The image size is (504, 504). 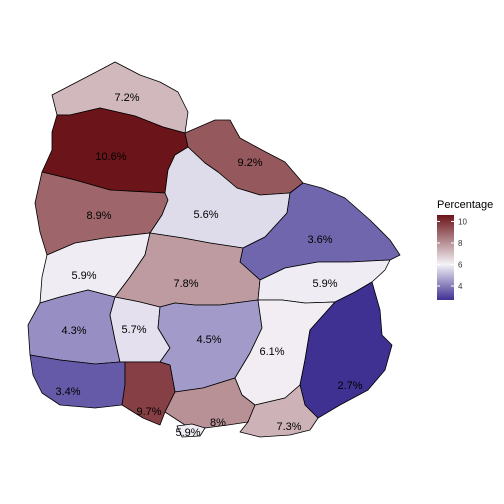 What do you see at coordinates (208, 340) in the screenshot?
I see `region-label-florida: 4.5%` at bounding box center [208, 340].